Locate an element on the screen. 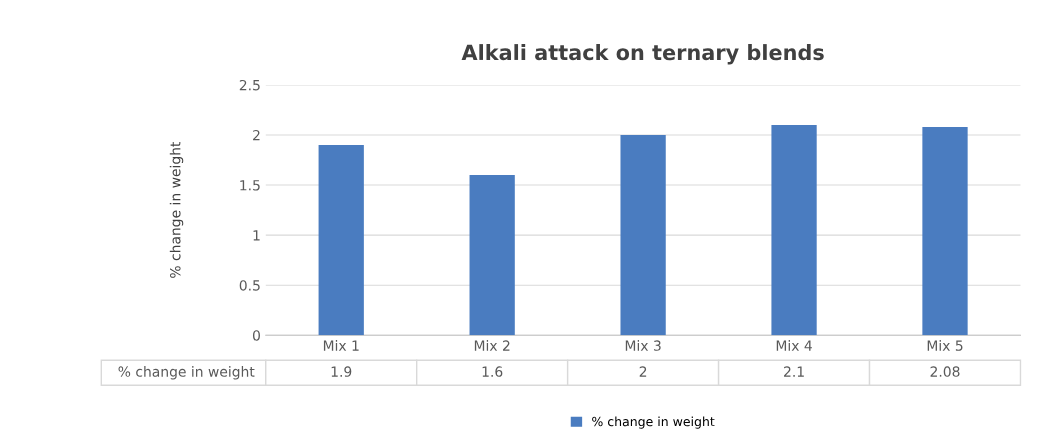 This screenshot has height=447, width=1063. y-tick-label: 1.5 is located at coordinates (250, 185).